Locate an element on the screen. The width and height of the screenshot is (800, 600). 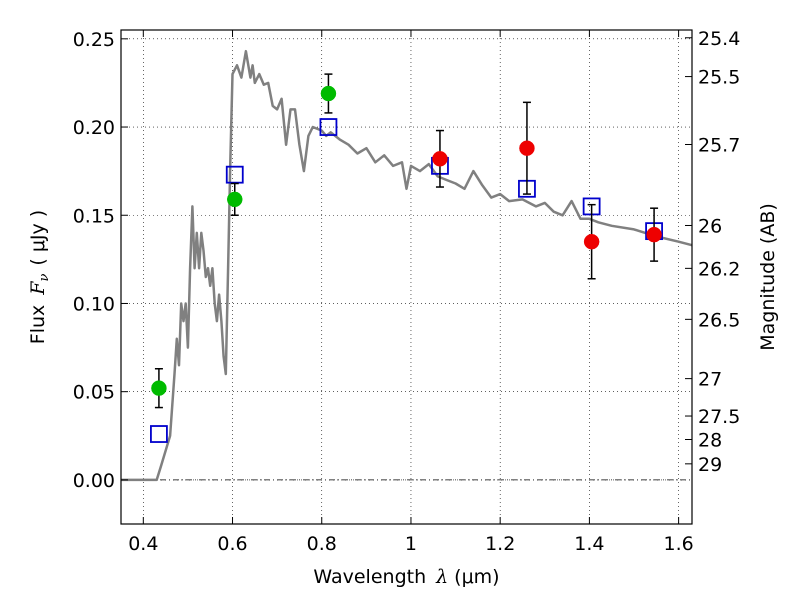
y-tick-label: 0.10 is located at coordinates (94, 304).